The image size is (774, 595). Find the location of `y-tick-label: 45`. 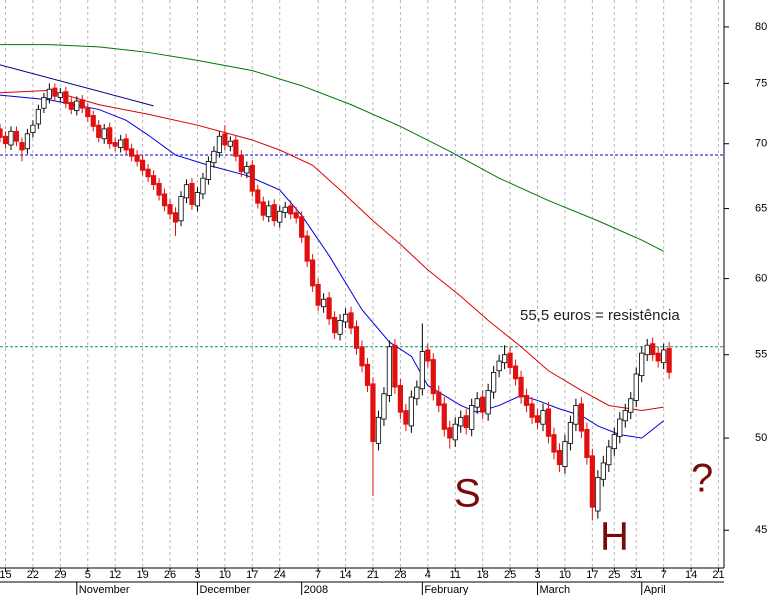

y-tick-label: 45 is located at coordinates (761, 530).